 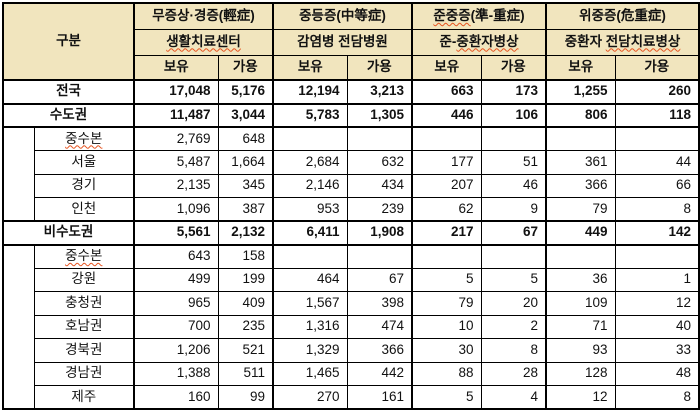 What do you see at coordinates (176, 397) in the screenshot?
I see `value-cell: 160` at bounding box center [176, 397].